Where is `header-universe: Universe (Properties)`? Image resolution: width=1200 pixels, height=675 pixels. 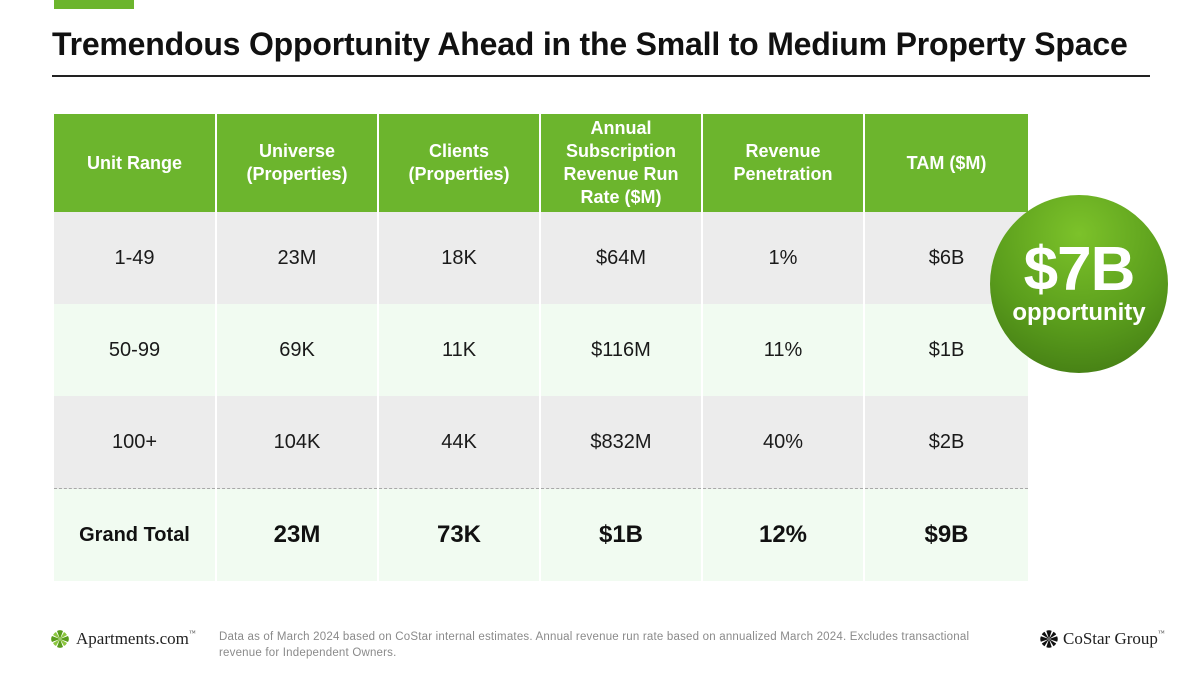 header-universe: Universe (Properties) is located at coordinates (297, 163).